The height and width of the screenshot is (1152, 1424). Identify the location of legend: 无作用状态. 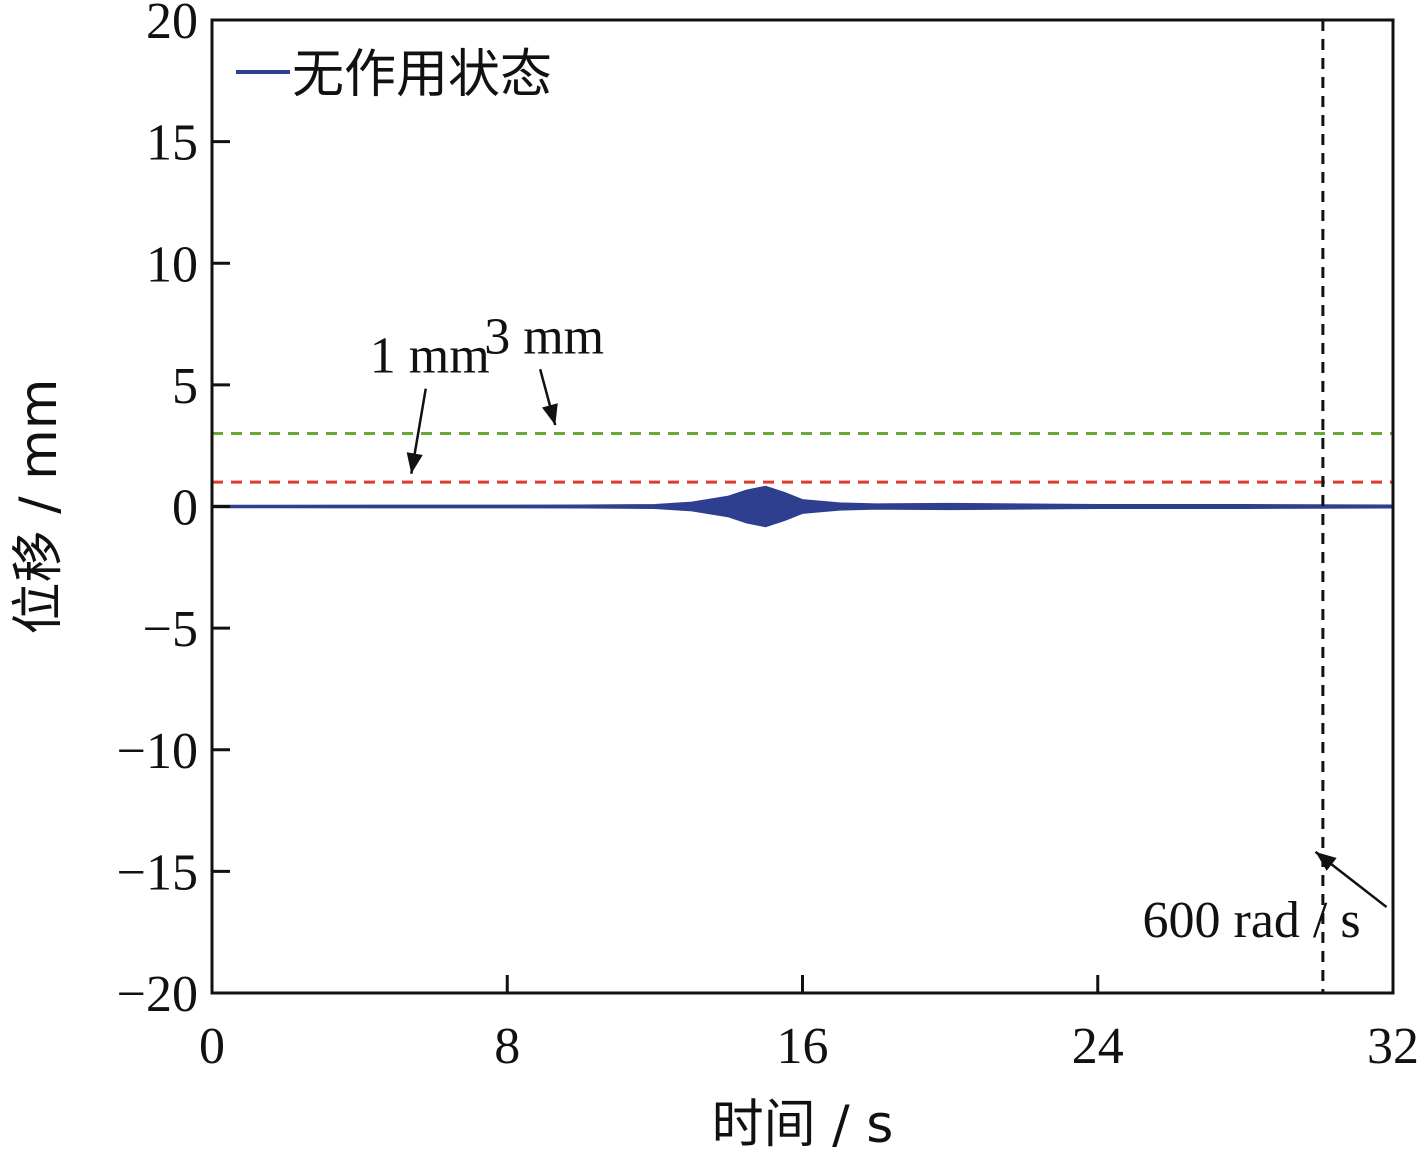
(394, 75).